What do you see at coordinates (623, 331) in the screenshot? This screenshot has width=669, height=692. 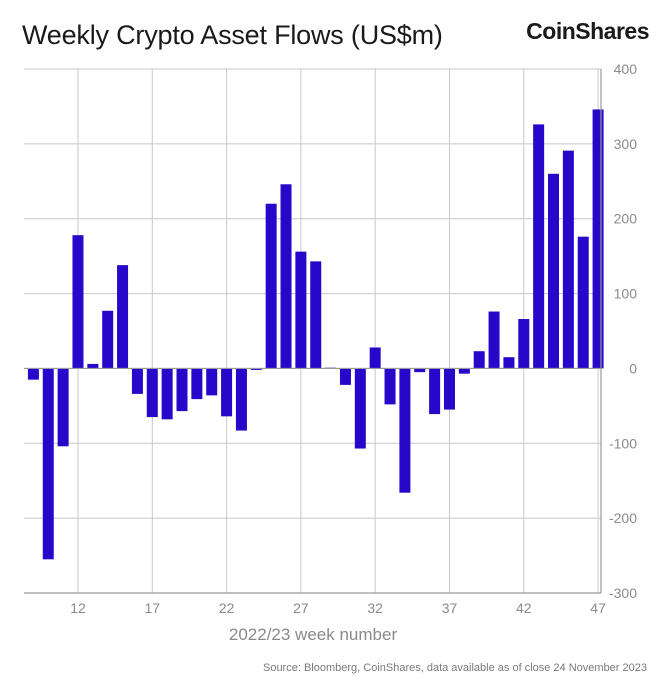 I see `y-tick-labels: 400 300 200 100 0 -100 -200 -300` at bounding box center [623, 331].